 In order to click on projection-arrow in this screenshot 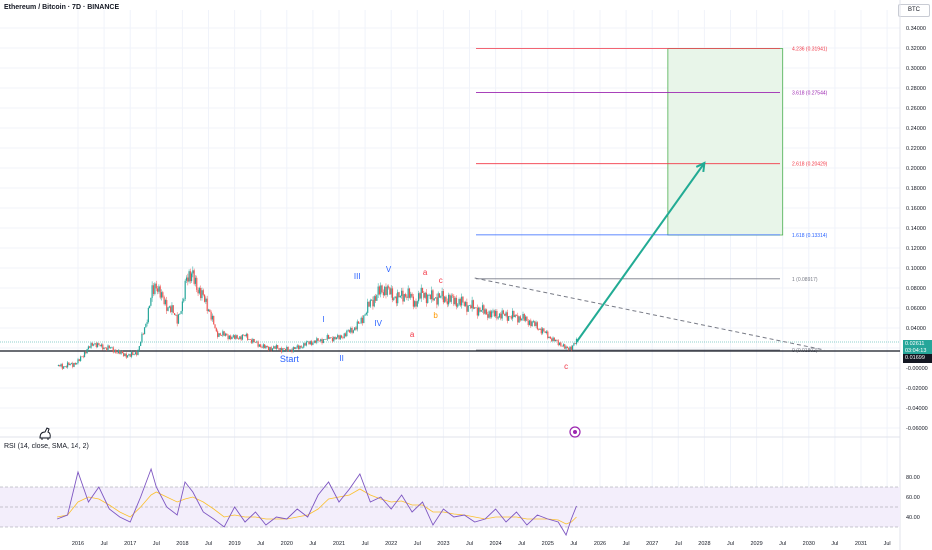, I will do `click(640, 252)`.